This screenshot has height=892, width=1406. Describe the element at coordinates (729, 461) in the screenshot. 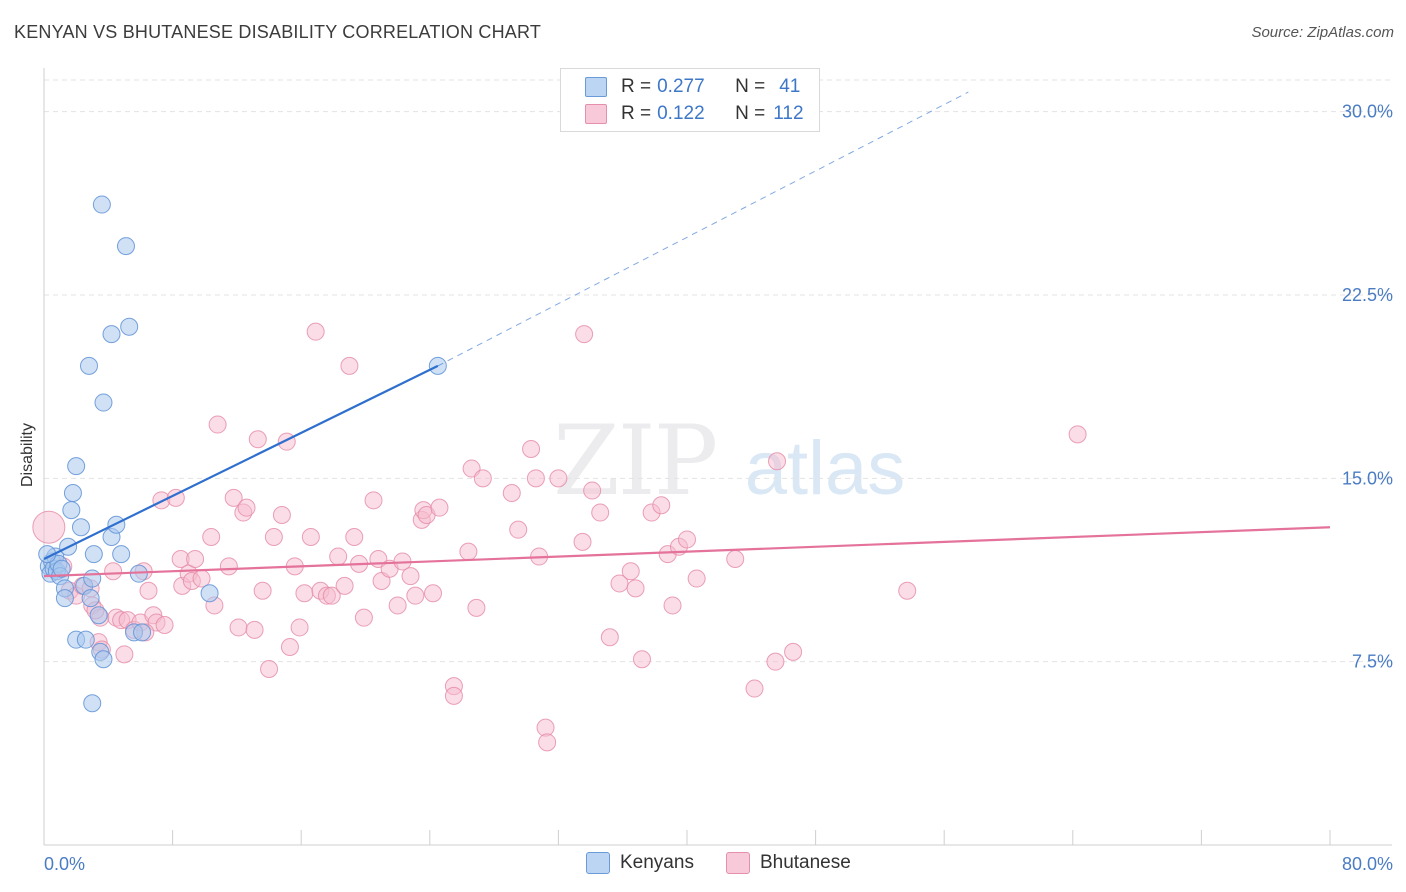

I see `watermark: ZIP atlas` at that location.